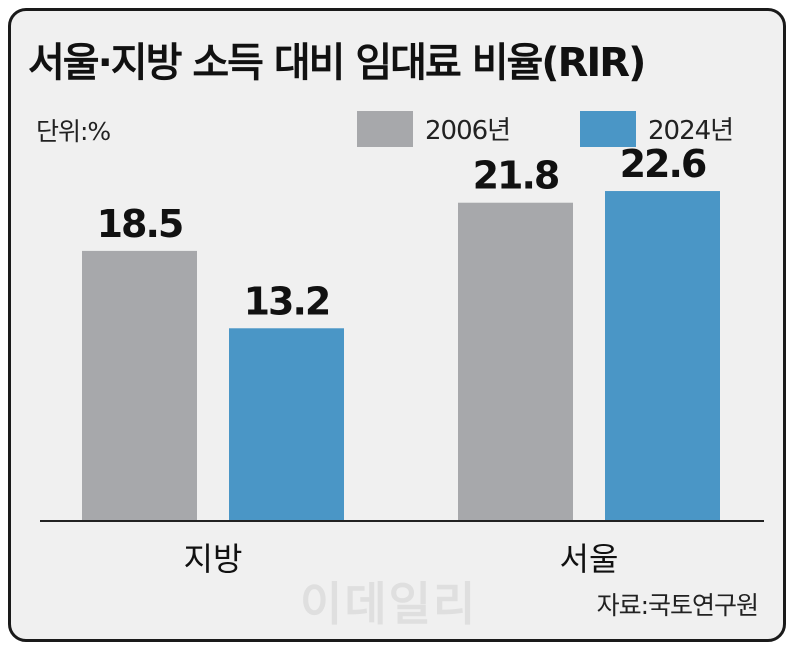 The height and width of the screenshot is (657, 800). What do you see at coordinates (691, 131) in the screenshot?
I see `legend-label-2024: 2024년` at bounding box center [691, 131].